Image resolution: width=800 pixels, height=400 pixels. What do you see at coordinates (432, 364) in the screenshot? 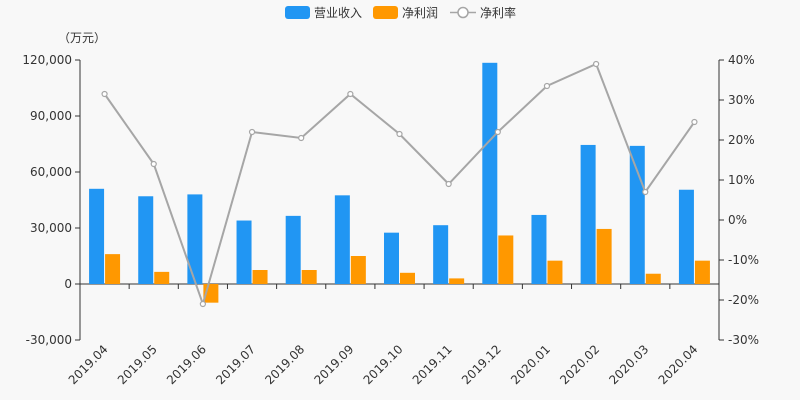
I see `x-tick-label: 2019.11` at bounding box center [432, 364].